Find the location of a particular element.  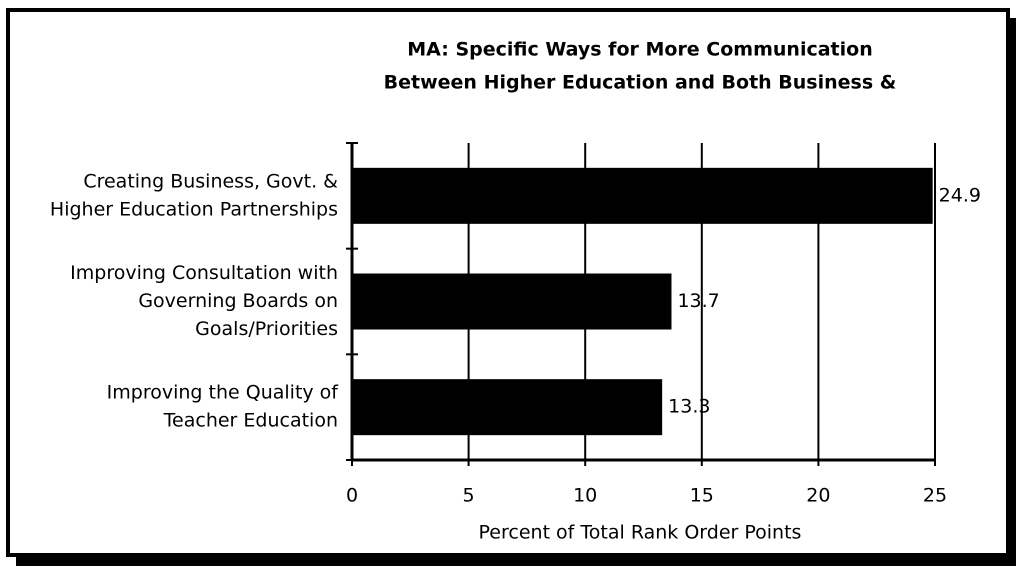

y-tick-label: Teacher Education is located at coordinates (250, 421).